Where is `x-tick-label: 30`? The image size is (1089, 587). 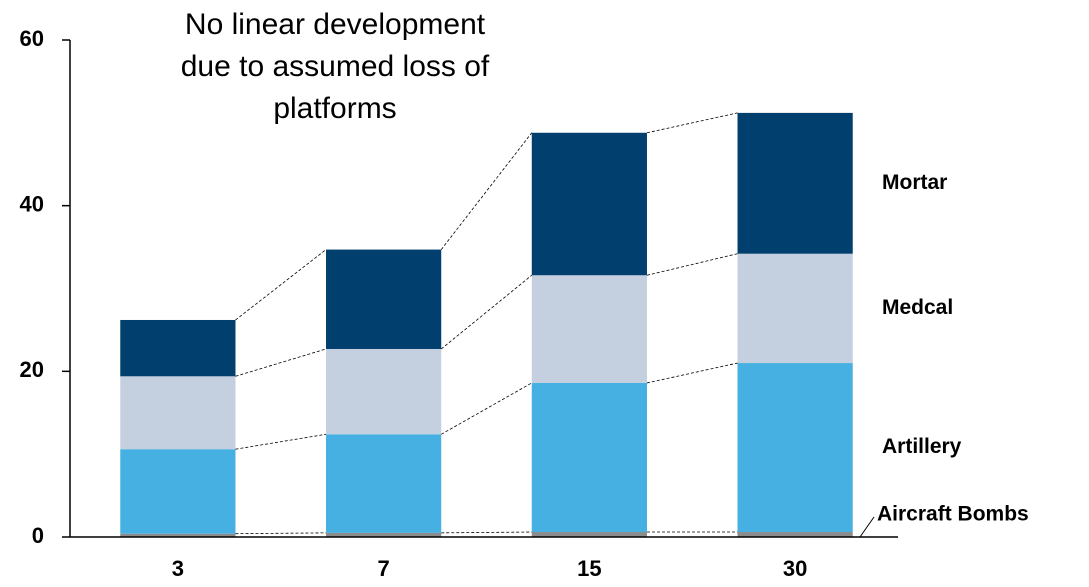 x-tick-label: 30 is located at coordinates (795, 568).